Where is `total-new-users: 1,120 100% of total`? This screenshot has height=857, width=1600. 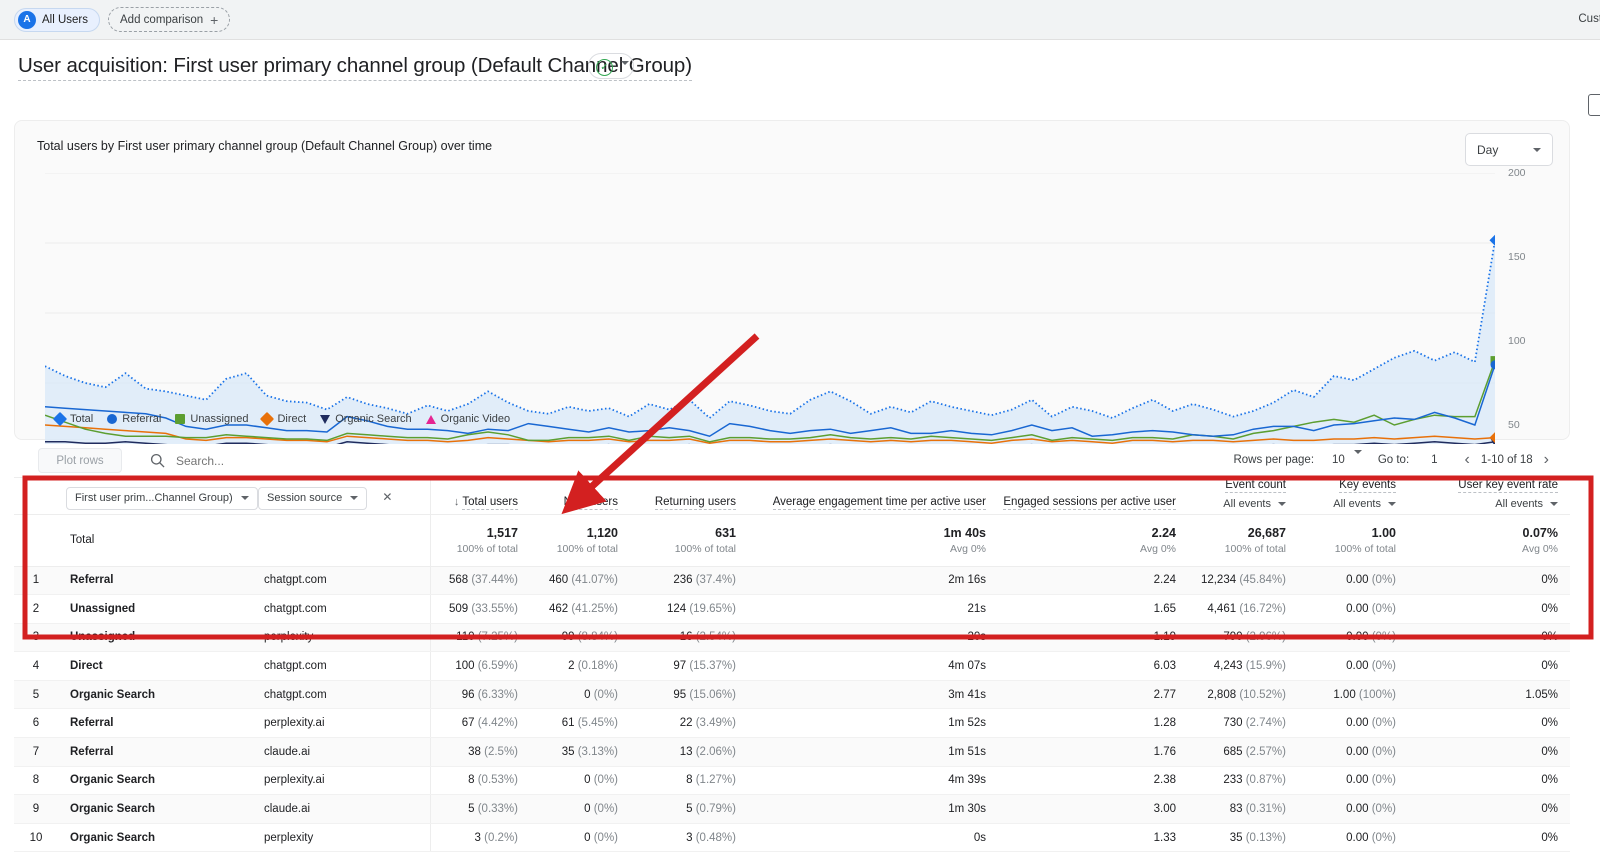
total-new-users: 1,120 100% of total is located at coordinates (580, 540).